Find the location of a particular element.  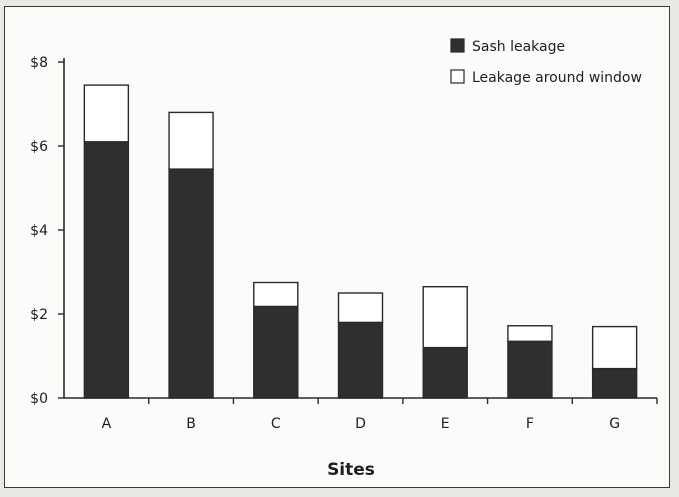

bar-e-sash-leakage is located at coordinates (445, 372).